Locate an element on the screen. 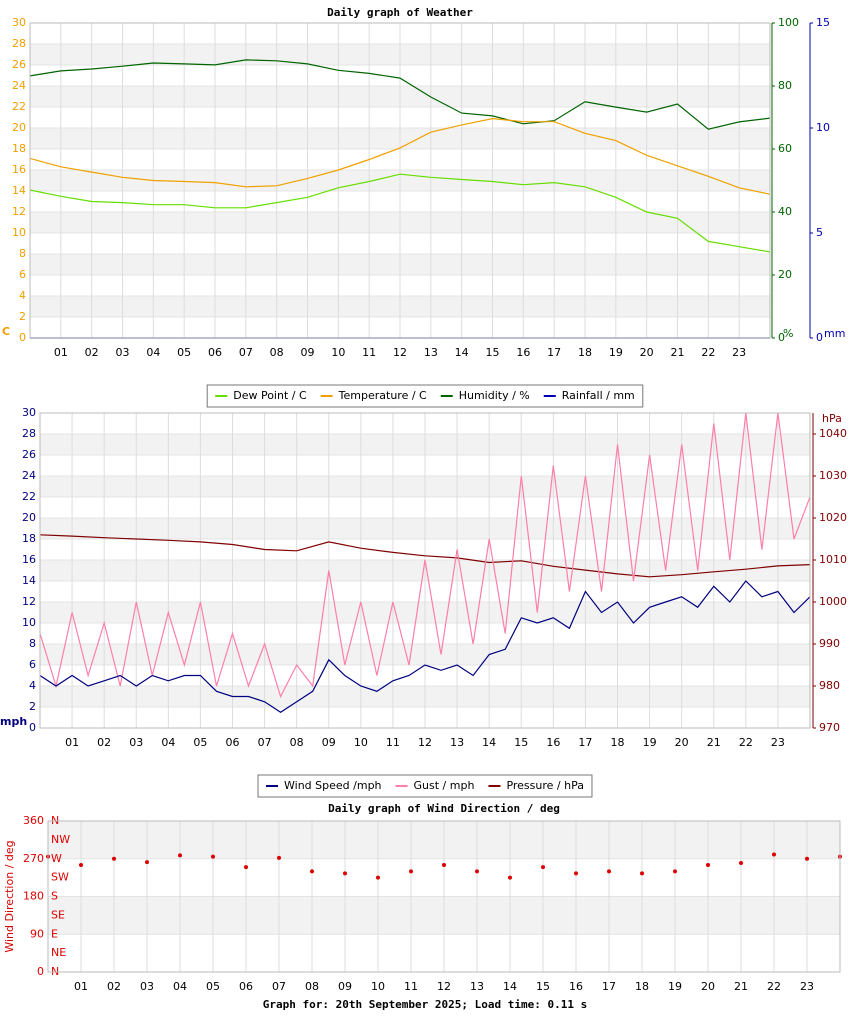 The height and width of the screenshot is (1021, 850). x-tick-label: 09 is located at coordinates (308, 352).